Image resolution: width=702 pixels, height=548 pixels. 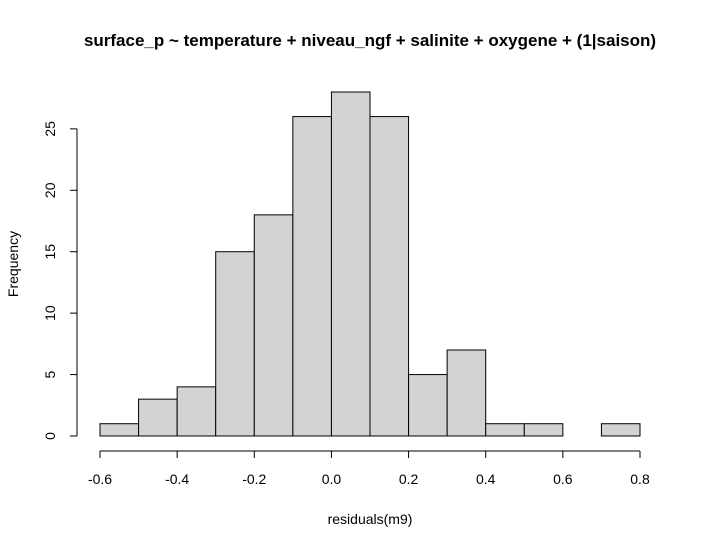 I want to click on y-tick-label: 10, so click(x=50, y=313).